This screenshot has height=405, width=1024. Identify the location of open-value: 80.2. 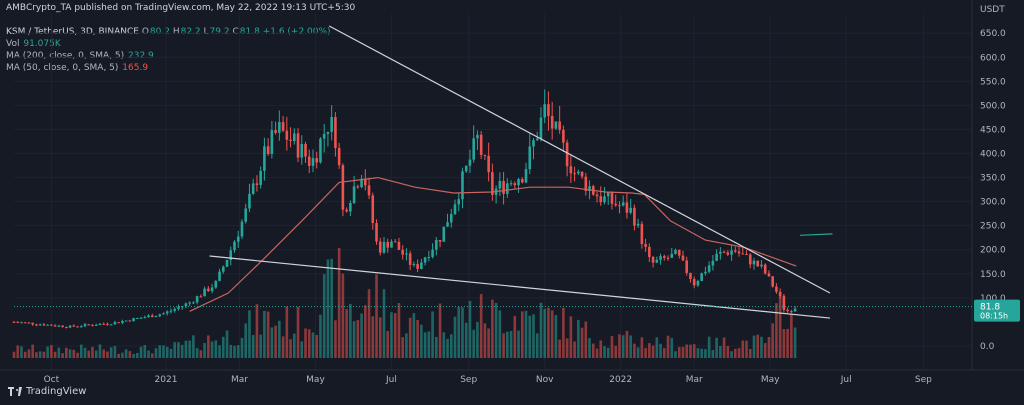
(159, 32).